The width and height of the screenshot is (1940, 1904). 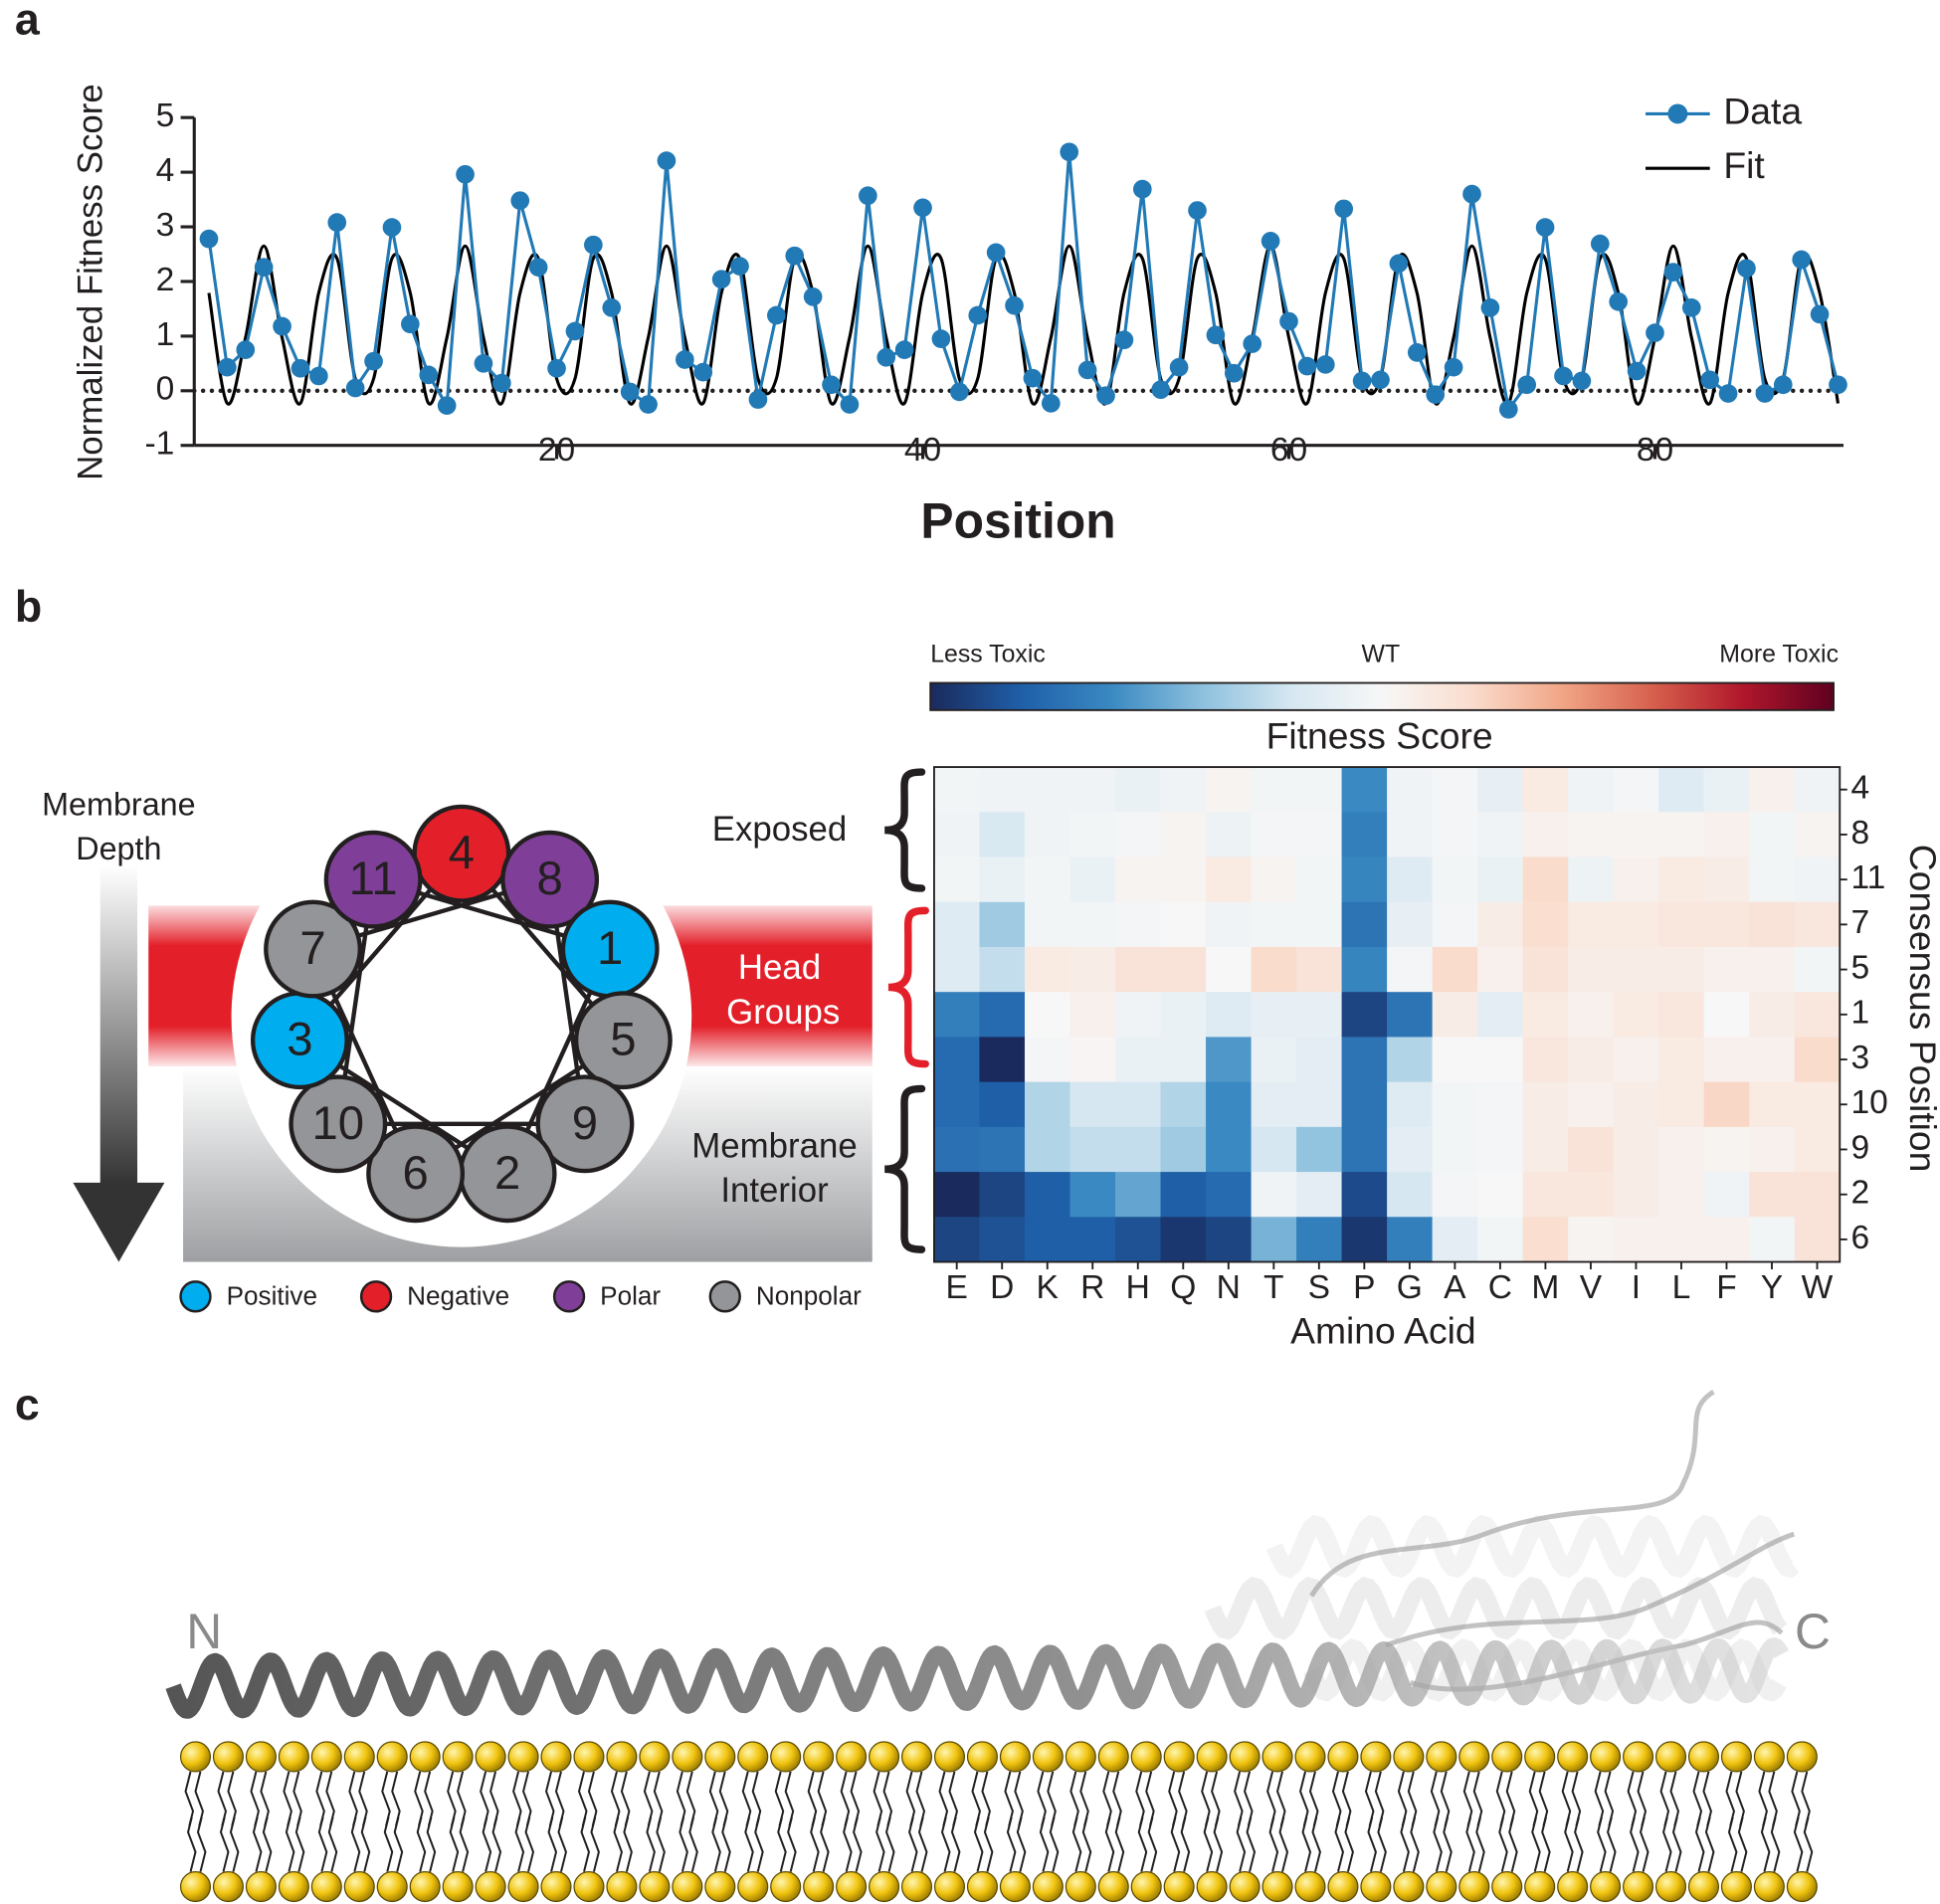 I want to click on wheel-residue-label: 5, so click(x=623, y=1040).